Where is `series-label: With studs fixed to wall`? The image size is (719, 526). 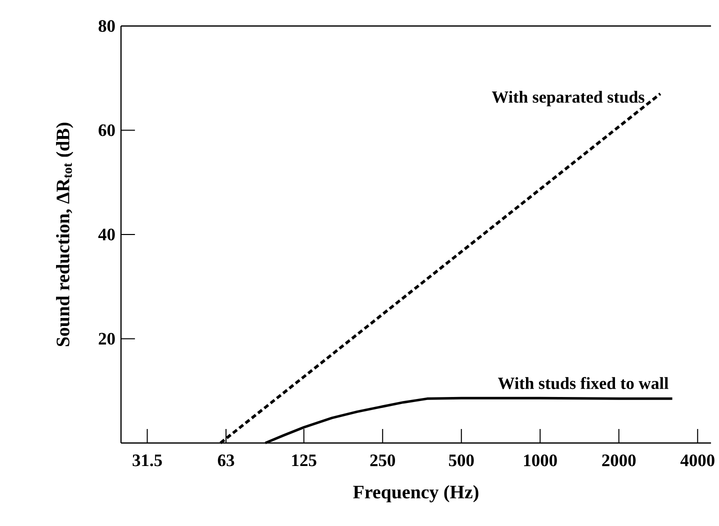
series-label: With studs fixed to wall is located at coordinates (583, 383).